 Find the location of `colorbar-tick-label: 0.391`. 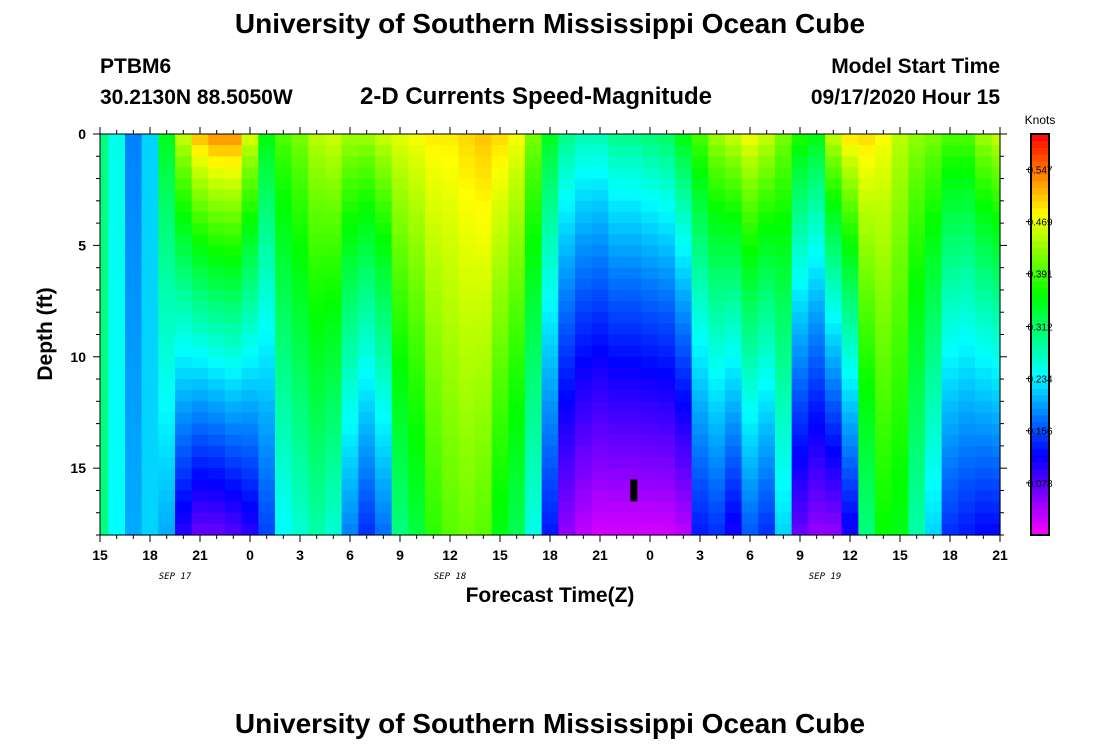

colorbar-tick-label: 0.391 is located at coordinates (1039, 275).